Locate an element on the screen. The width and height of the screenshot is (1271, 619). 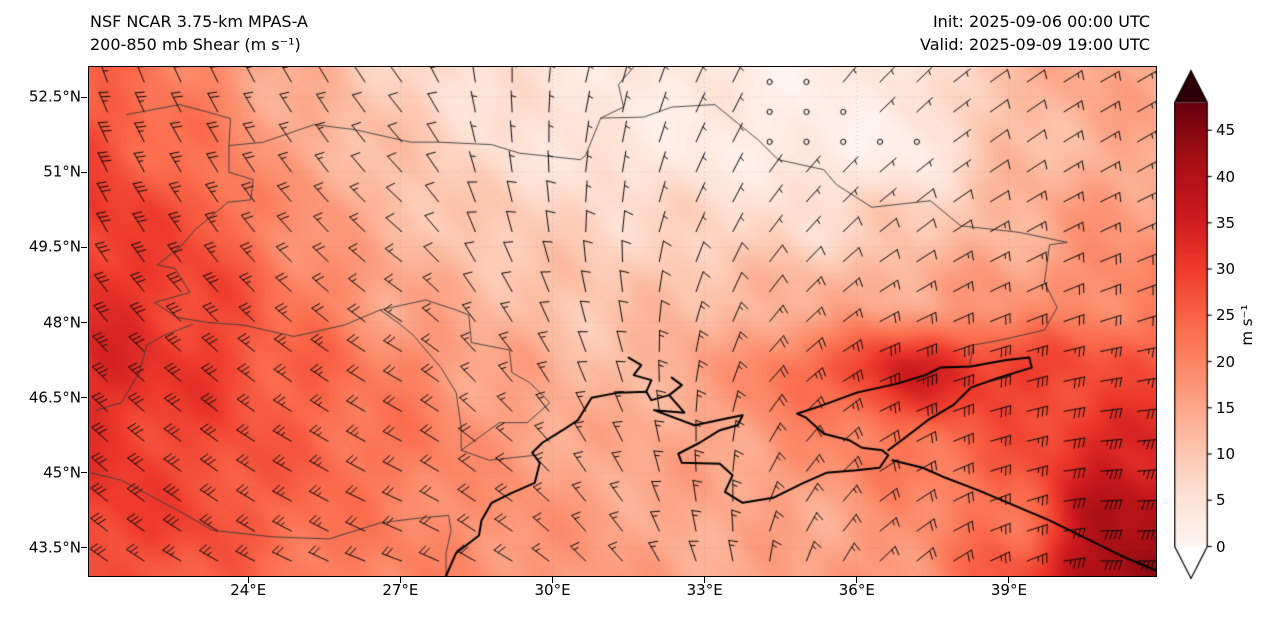
x-tick-label: 30°E is located at coordinates (552, 590).